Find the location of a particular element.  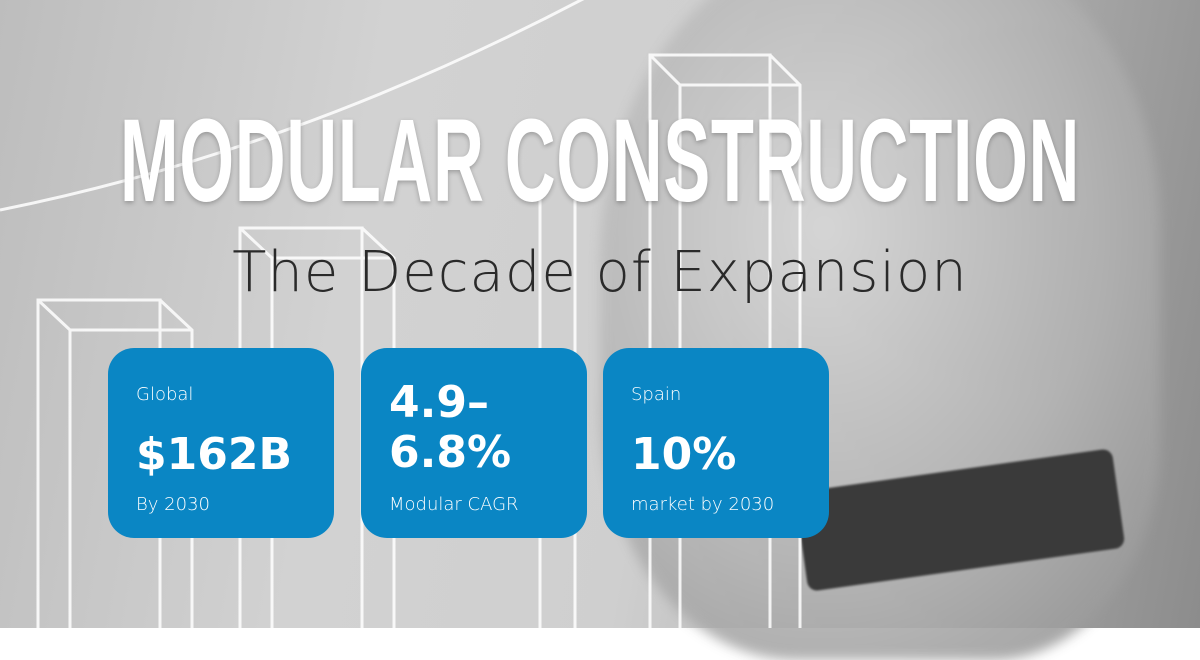

card-note: Modular CAGR is located at coordinates (454, 504).